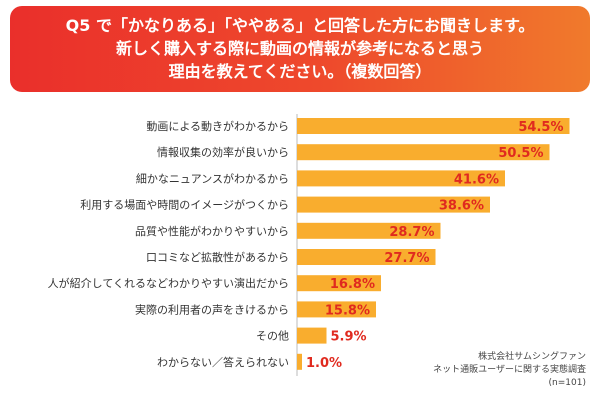  I want to click on value-label-4: 38.6%, so click(461, 206).